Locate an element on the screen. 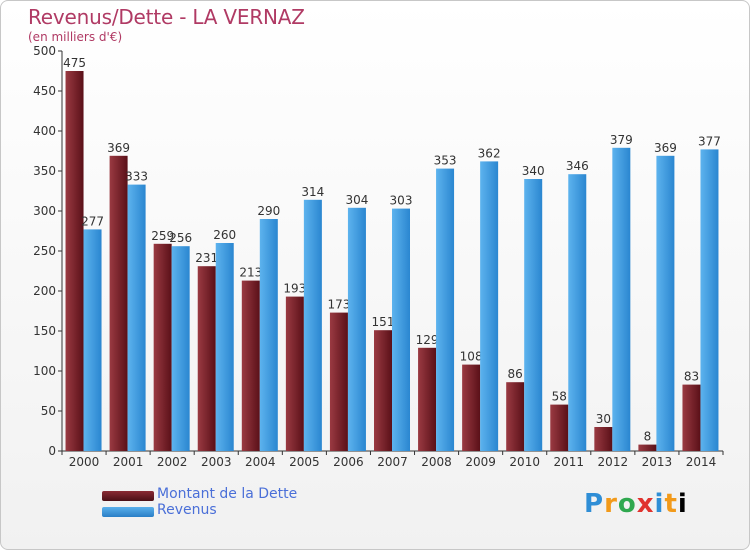 The height and width of the screenshot is (550, 750). data-label-revenus: 369 is located at coordinates (665, 148).